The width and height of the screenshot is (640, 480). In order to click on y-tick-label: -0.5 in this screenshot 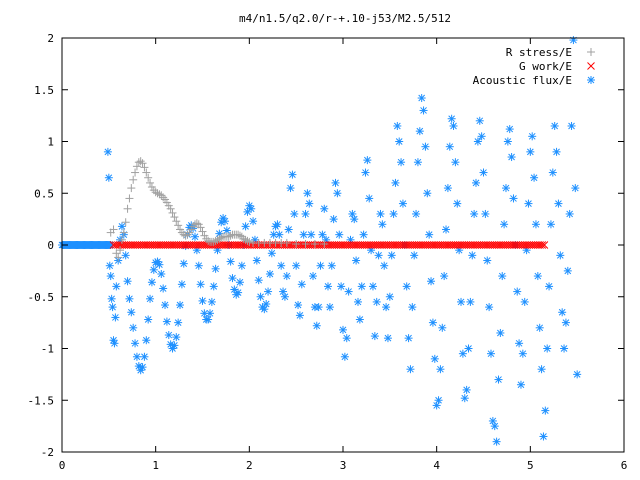, I will do `click(41, 297)`.